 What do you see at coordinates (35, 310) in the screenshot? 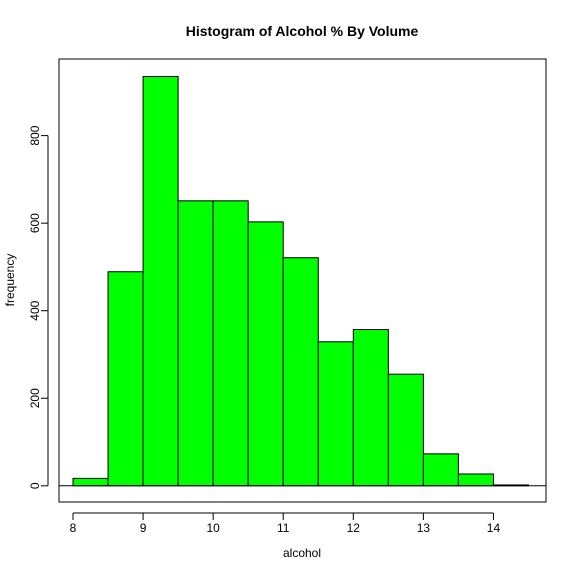
I see `y-tick-label-400: 400` at bounding box center [35, 310].